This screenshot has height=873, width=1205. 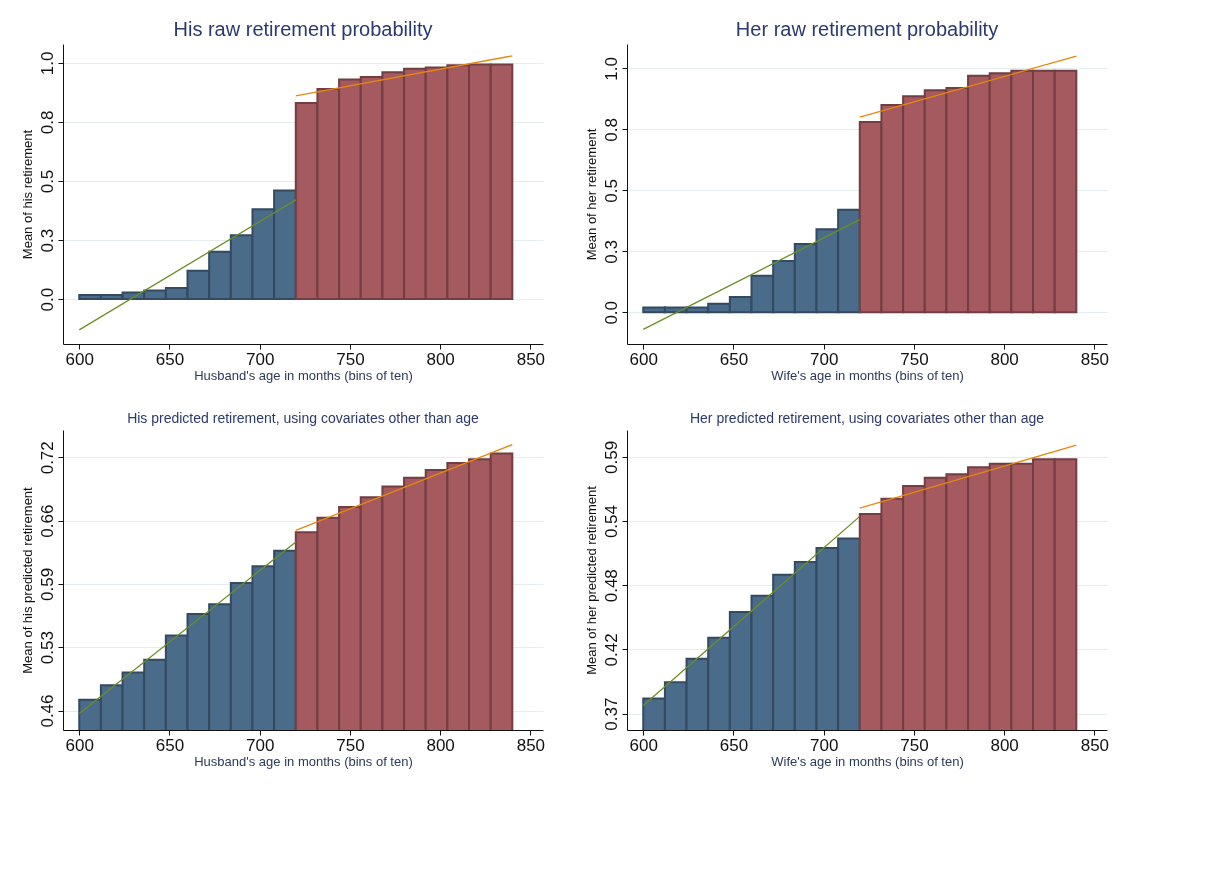 I want to click on y-tick-label: 0.42, so click(x=611, y=650).